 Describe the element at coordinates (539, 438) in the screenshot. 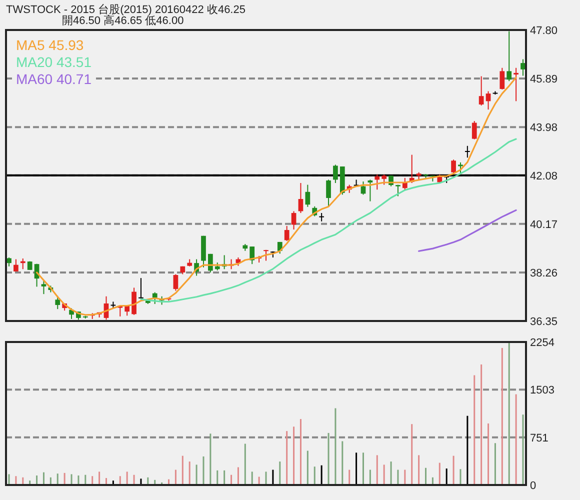

I see `y-tick-label: 751` at that location.